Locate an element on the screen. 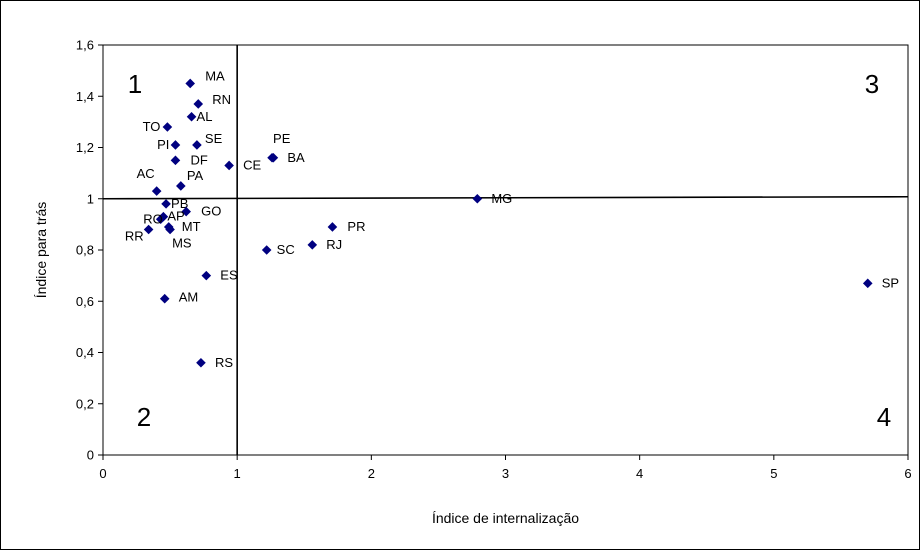 Image resolution: width=920 pixels, height=550 pixels. point-label-ap: AP is located at coordinates (175, 216).